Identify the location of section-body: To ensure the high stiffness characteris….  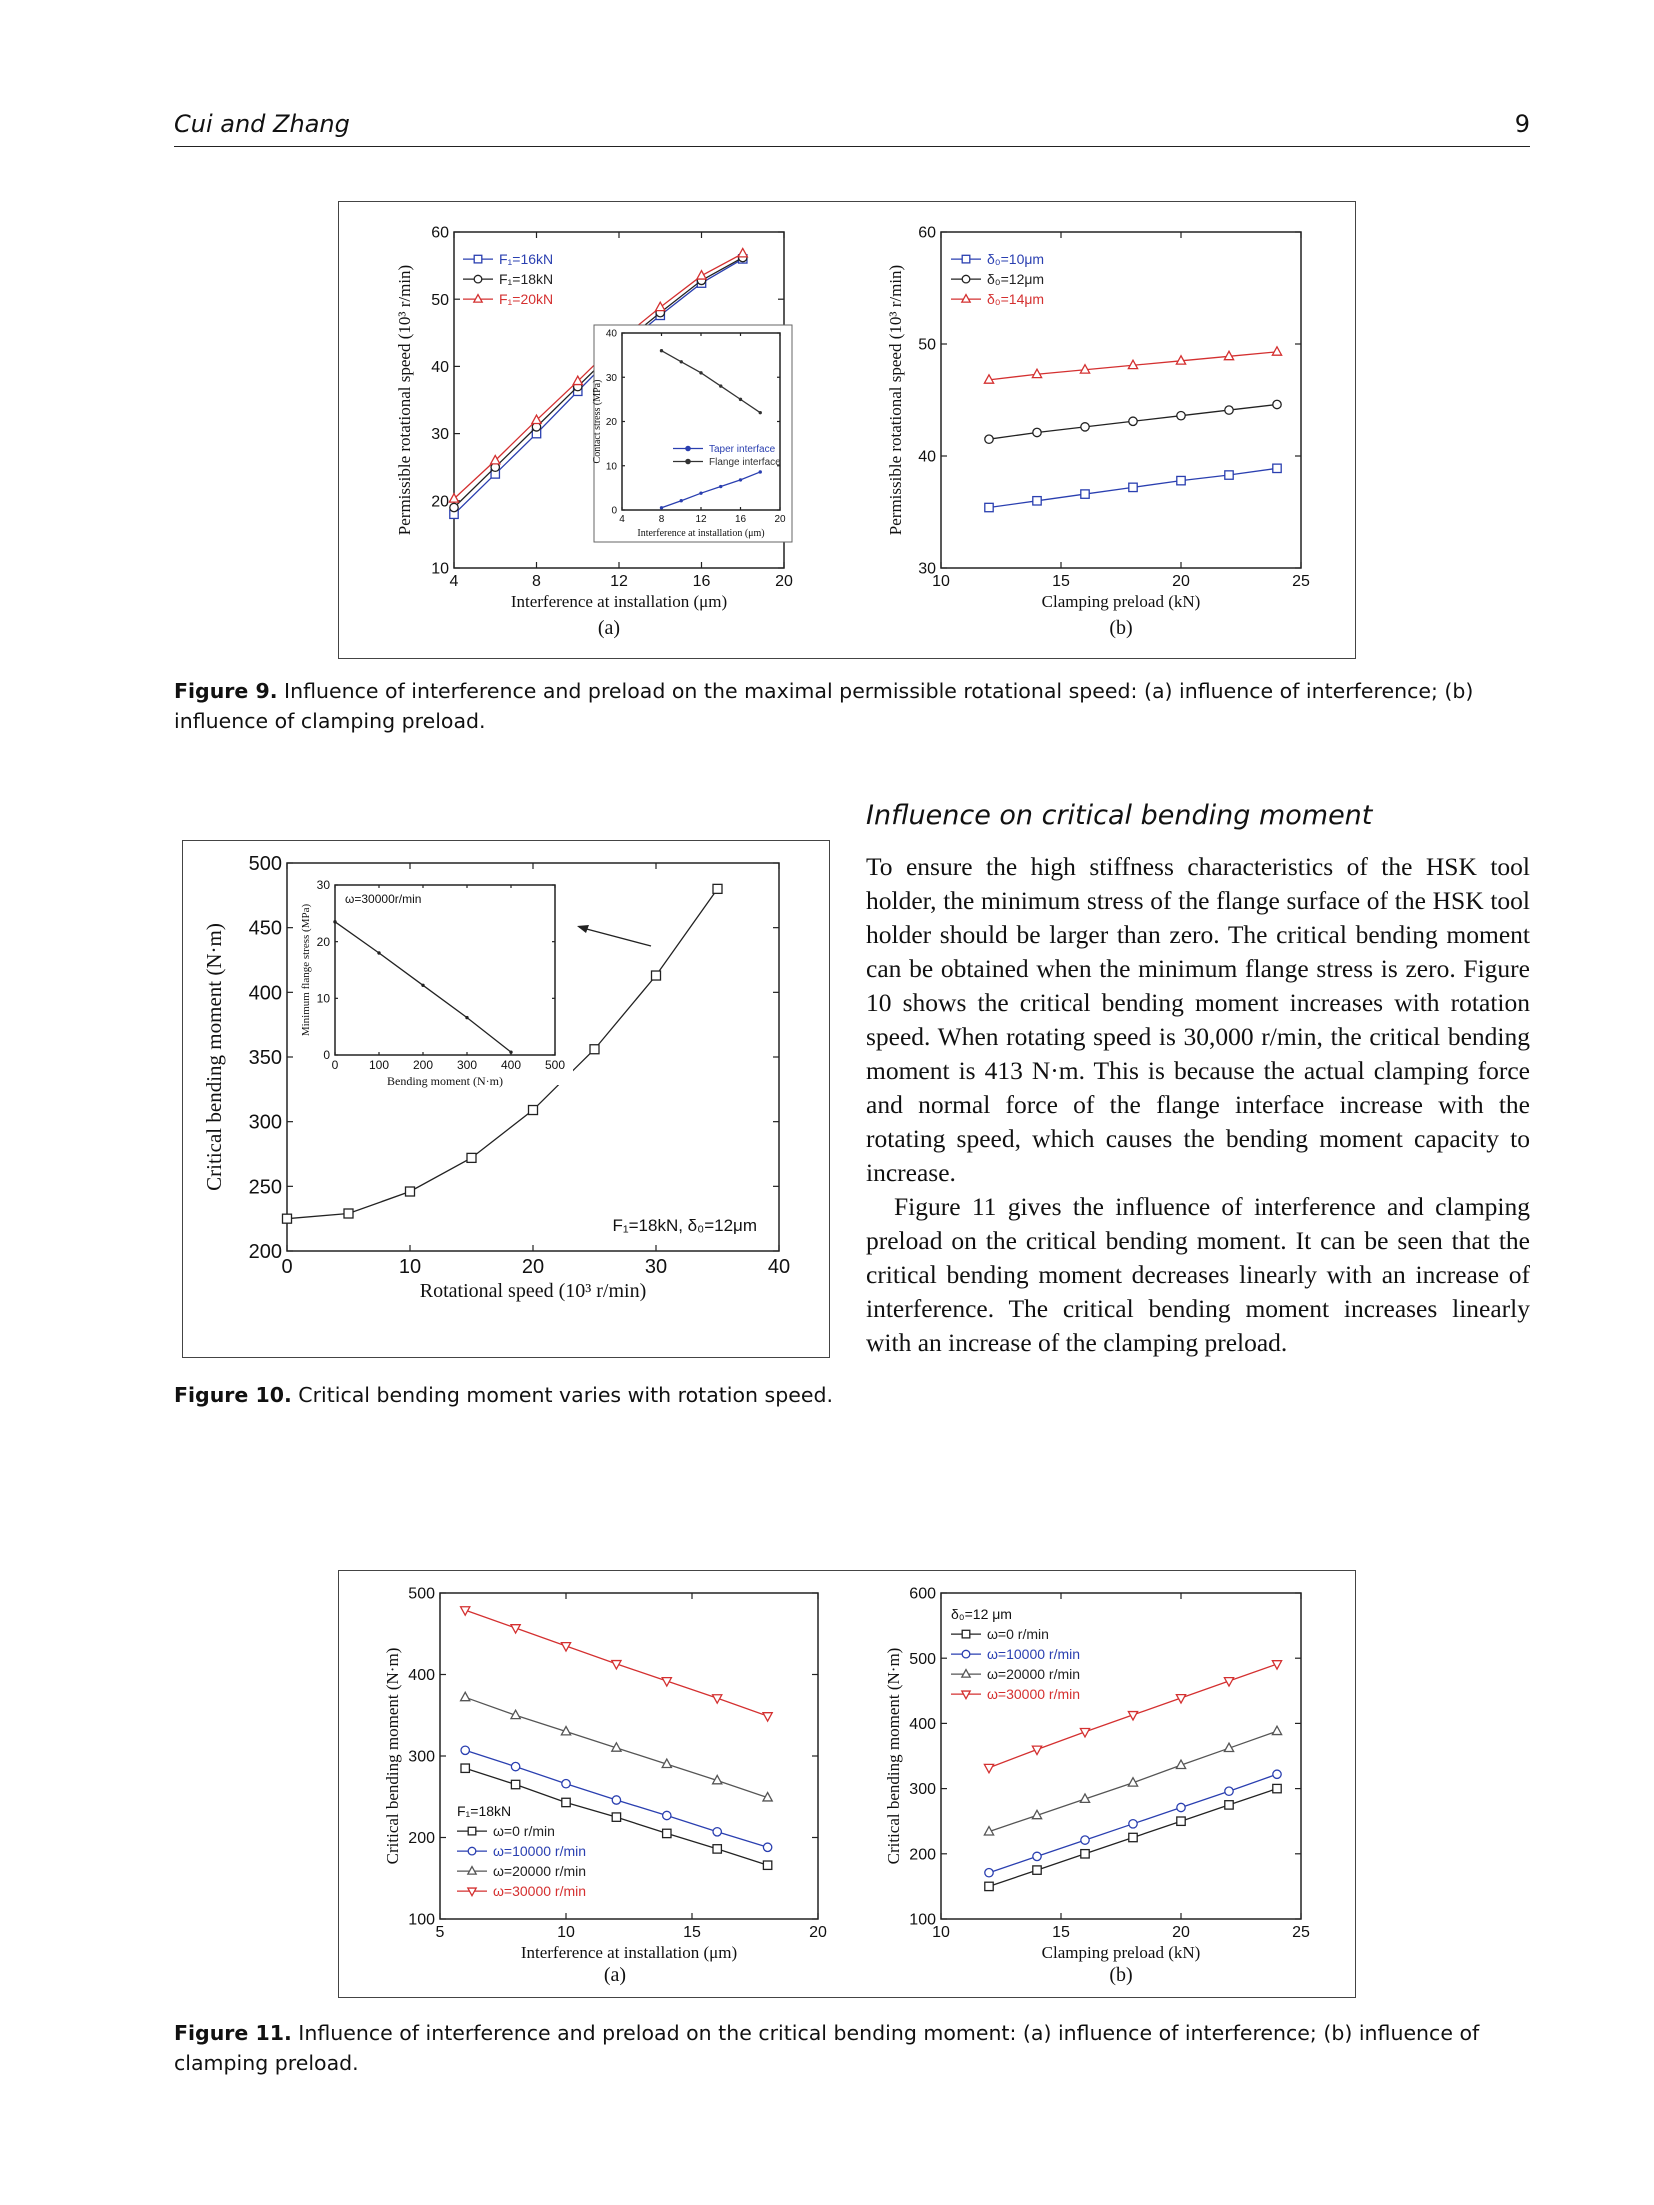
(1198, 1105).